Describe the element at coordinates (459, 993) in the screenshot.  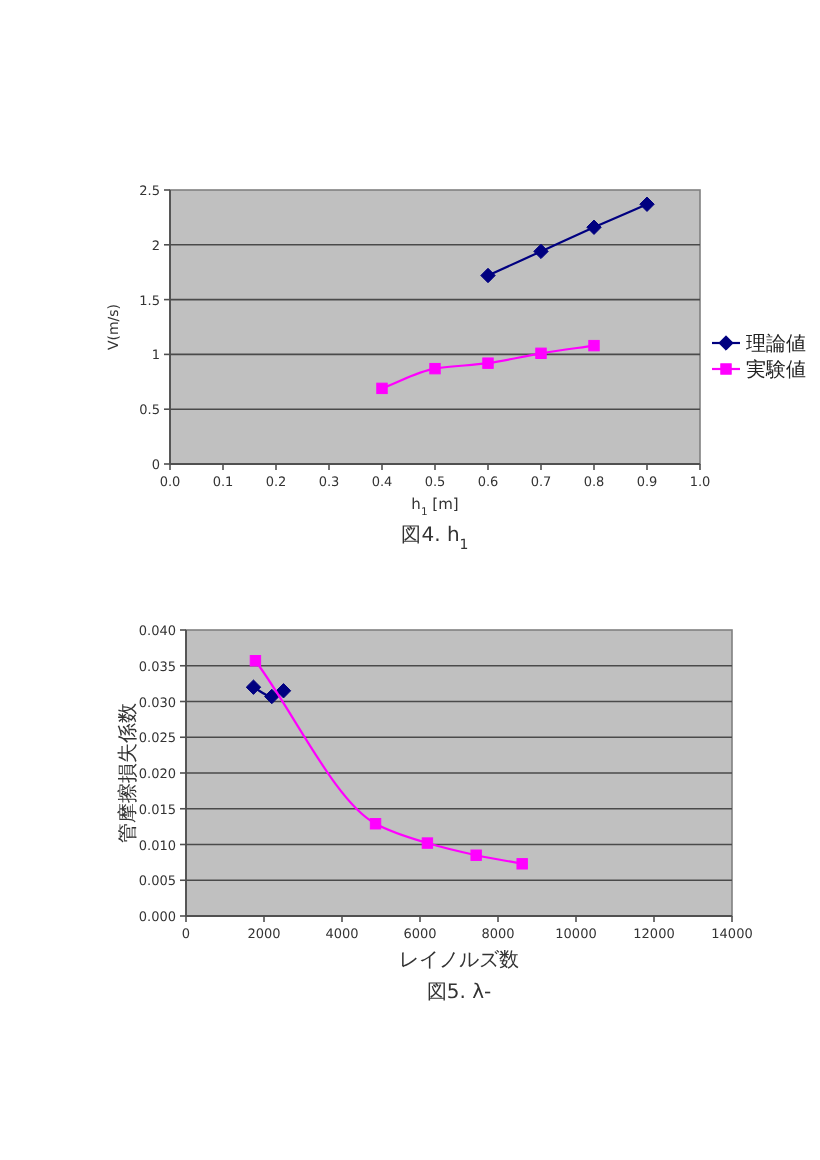
I see `caption: 図5. λ-` at that location.